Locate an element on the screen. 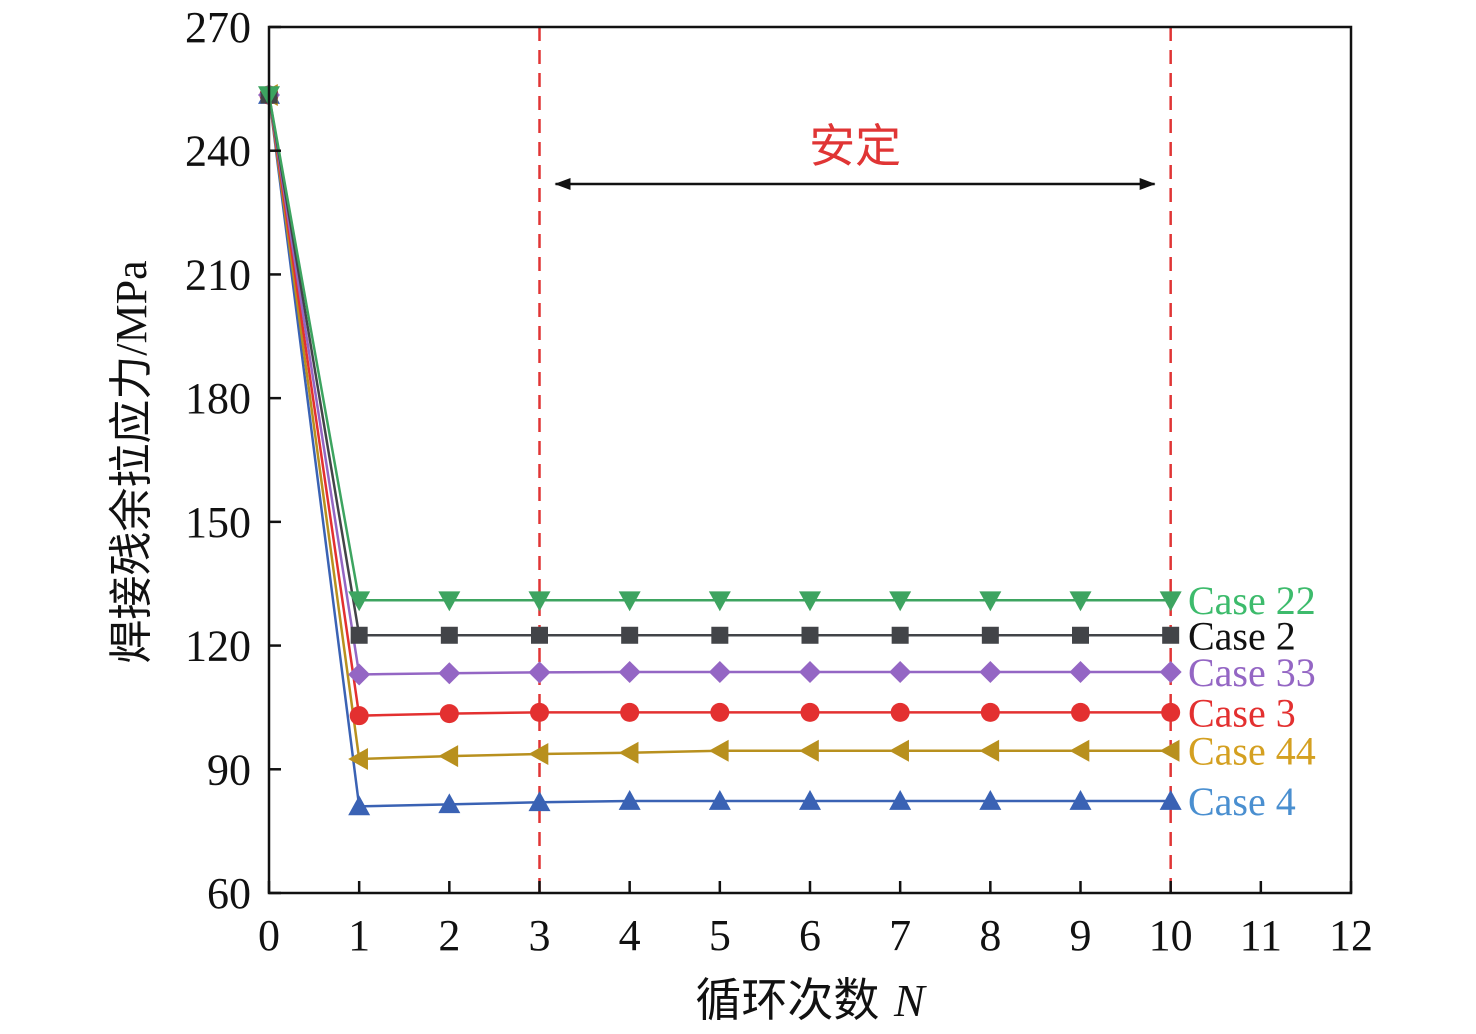 The width and height of the screenshot is (1476, 1034). x-tick-label: 0 is located at coordinates (269, 935).